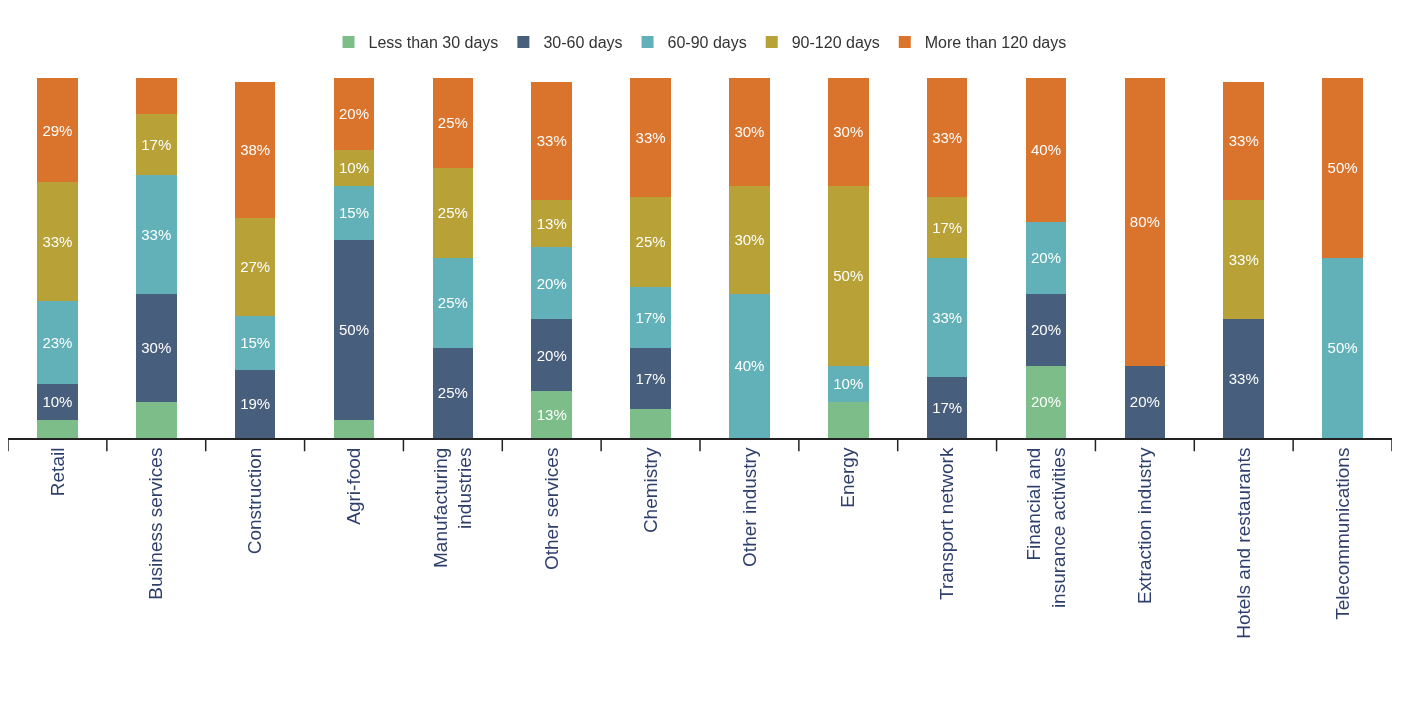  I want to click on data-label: 27%, so click(255, 267).